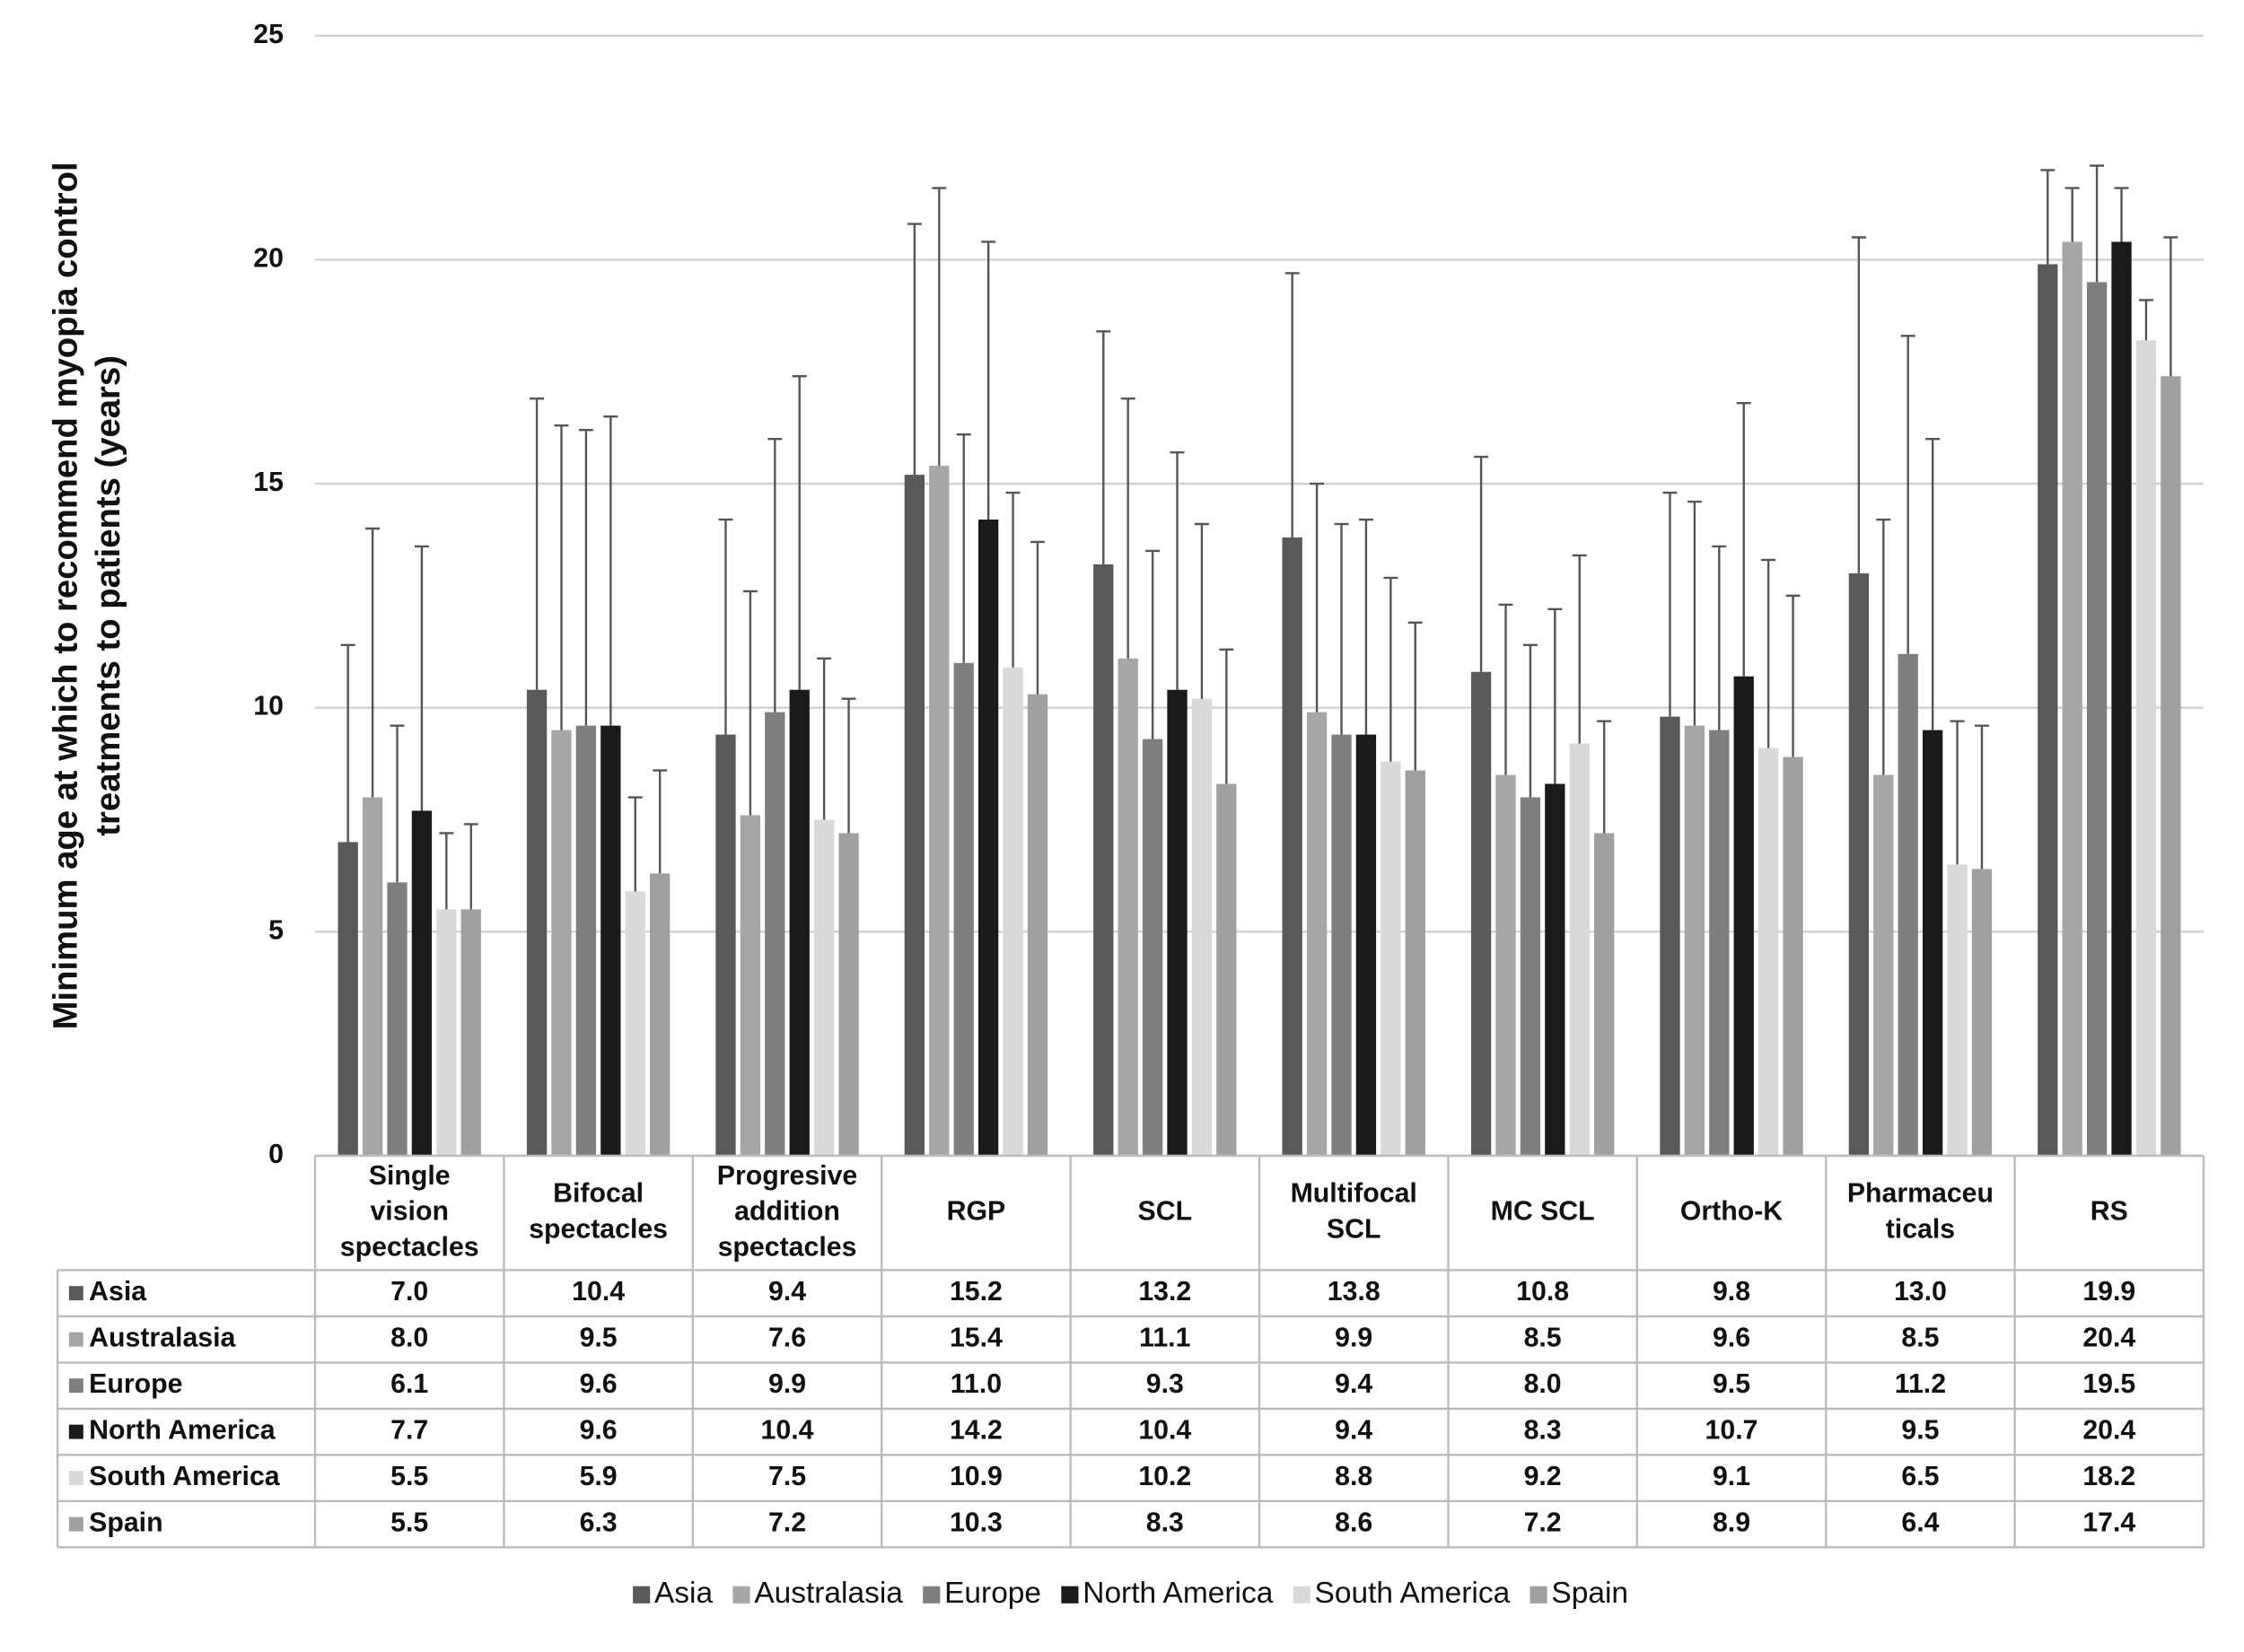  Describe the element at coordinates (409, 1523) in the screenshot. I see `table-value: 5.5` at that location.